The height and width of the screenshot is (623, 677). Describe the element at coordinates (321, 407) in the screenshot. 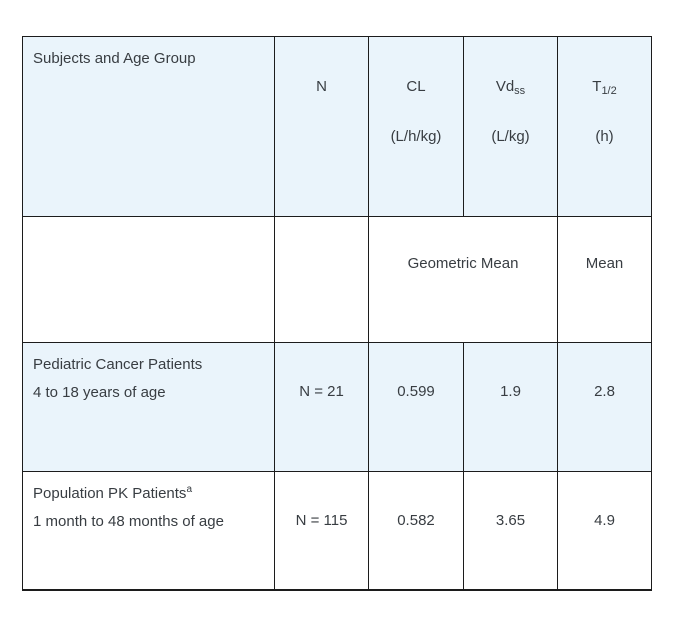

I see `row-cell-n: N = 21` at that location.